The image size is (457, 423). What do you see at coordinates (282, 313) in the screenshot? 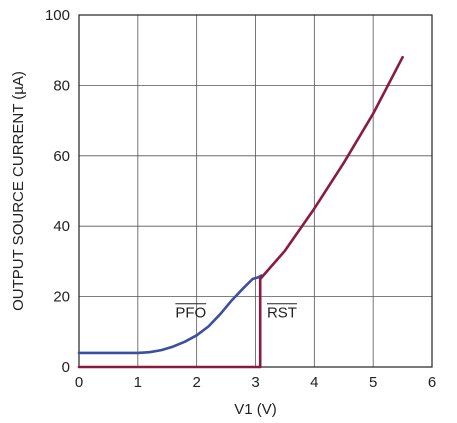
I see `annotation-rst: RST` at bounding box center [282, 313].